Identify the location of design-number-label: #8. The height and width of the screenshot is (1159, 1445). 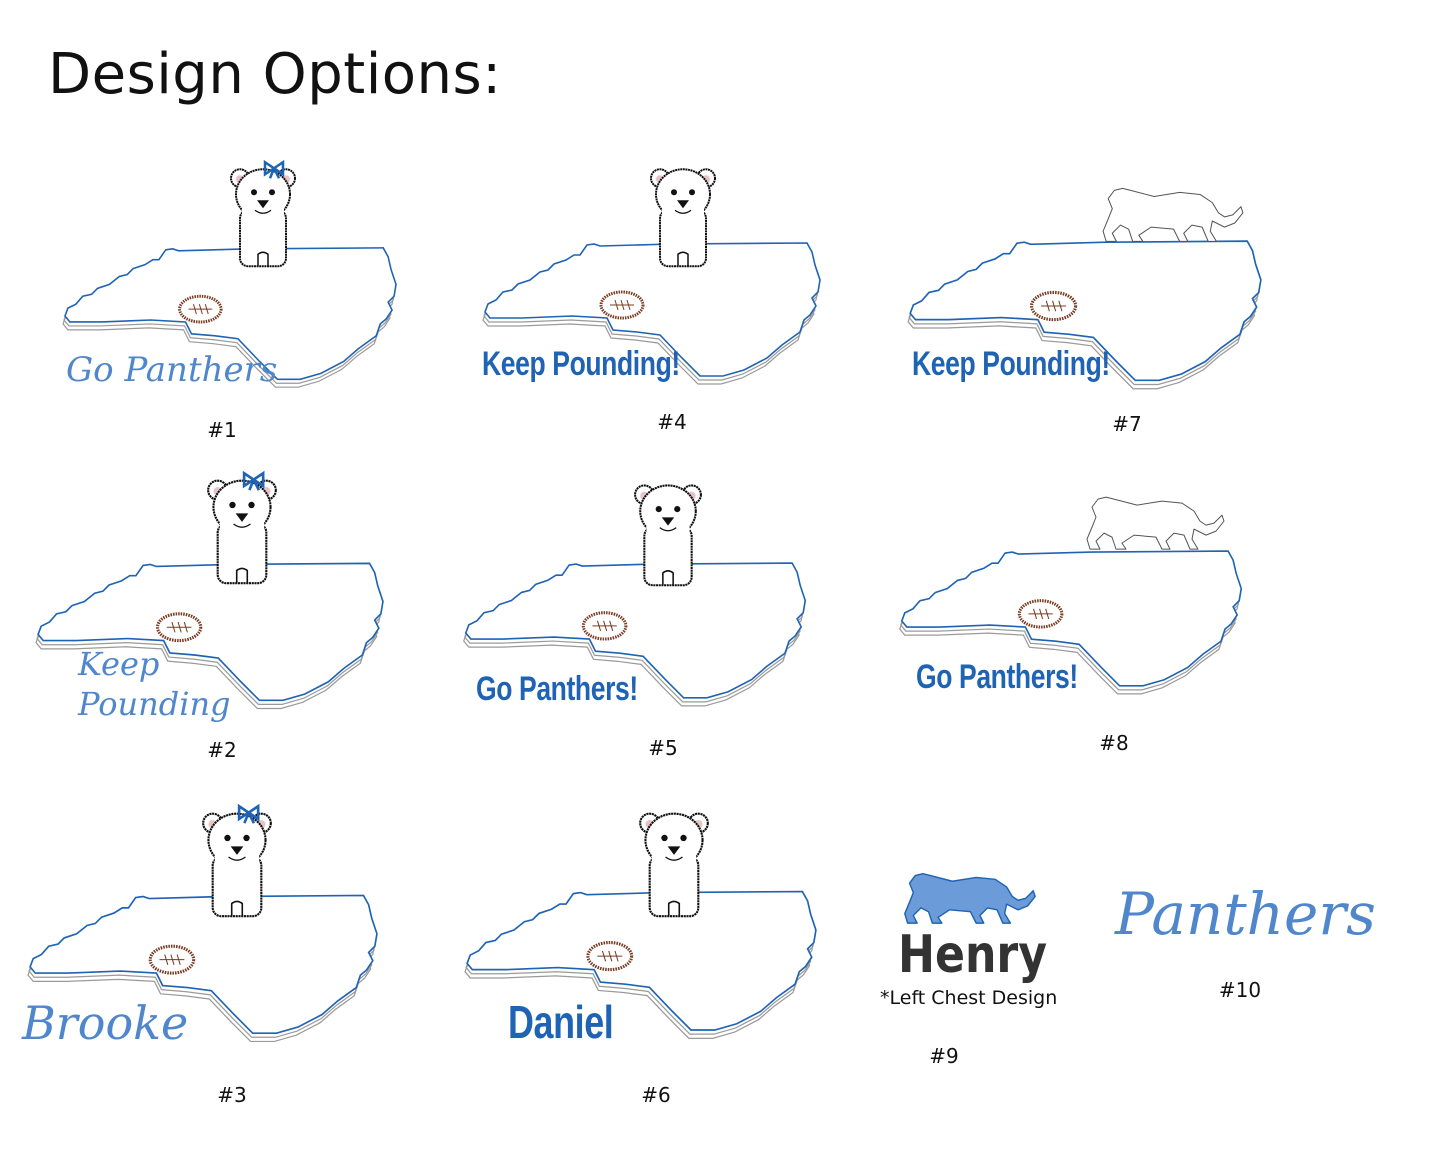
(1114, 743).